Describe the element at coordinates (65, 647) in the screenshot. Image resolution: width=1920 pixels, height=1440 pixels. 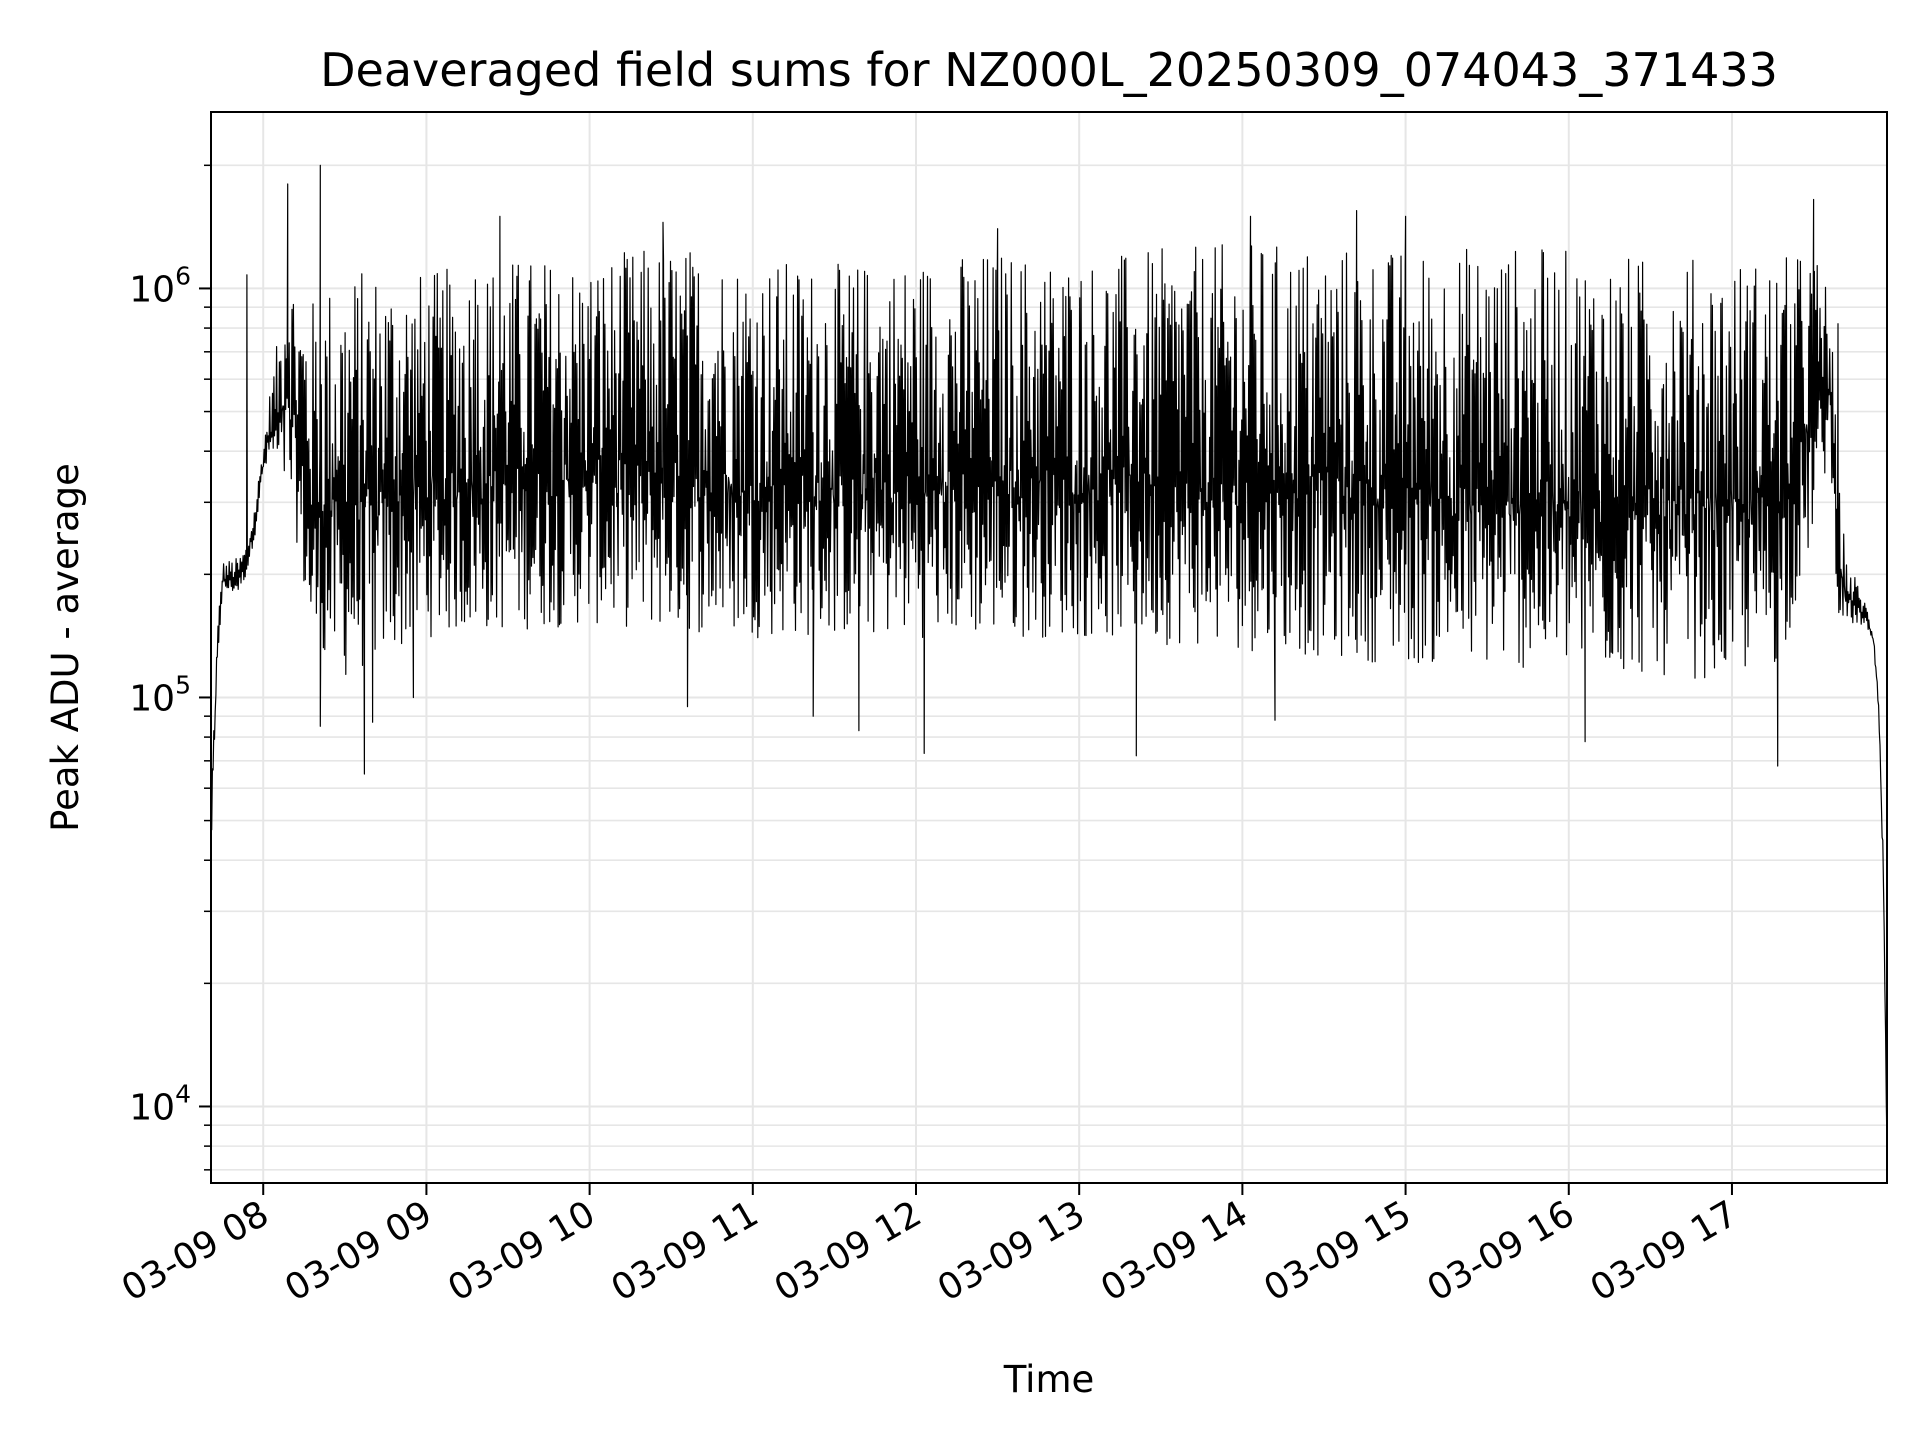
I see `y-axis-title: Peak ADU - average` at that location.